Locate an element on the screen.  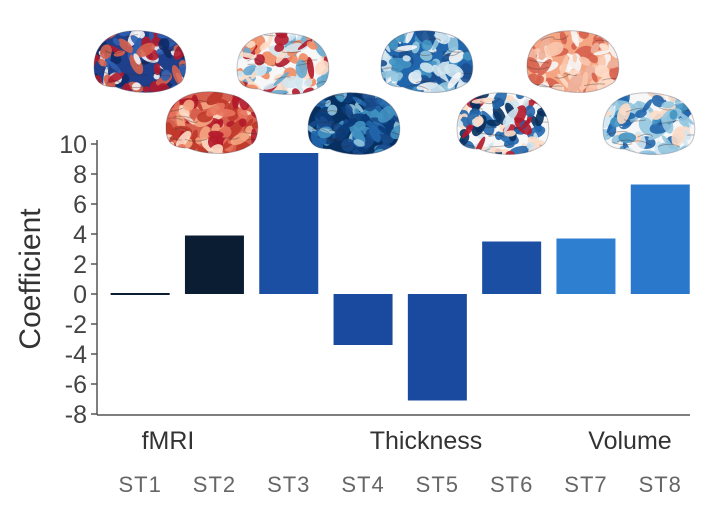
category-label-st7: ST7 is located at coordinates (585, 484).